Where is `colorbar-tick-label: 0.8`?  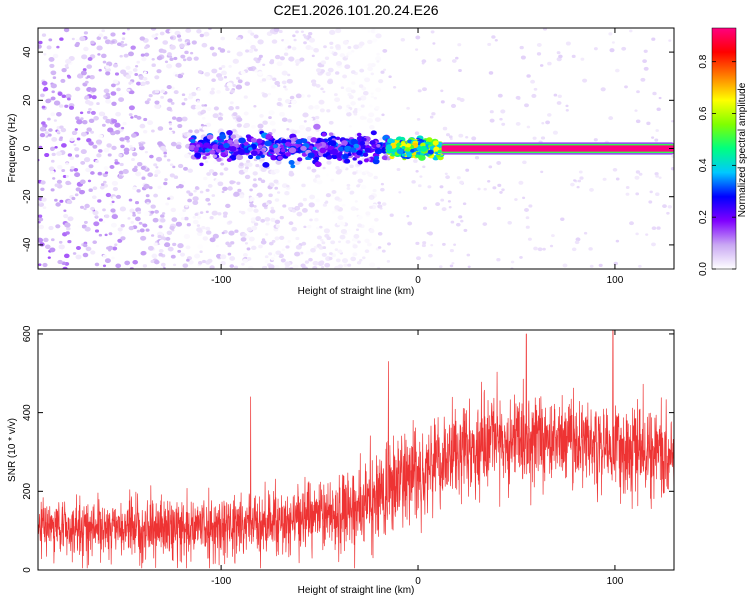
colorbar-tick-label: 0.8 is located at coordinates (703, 61).